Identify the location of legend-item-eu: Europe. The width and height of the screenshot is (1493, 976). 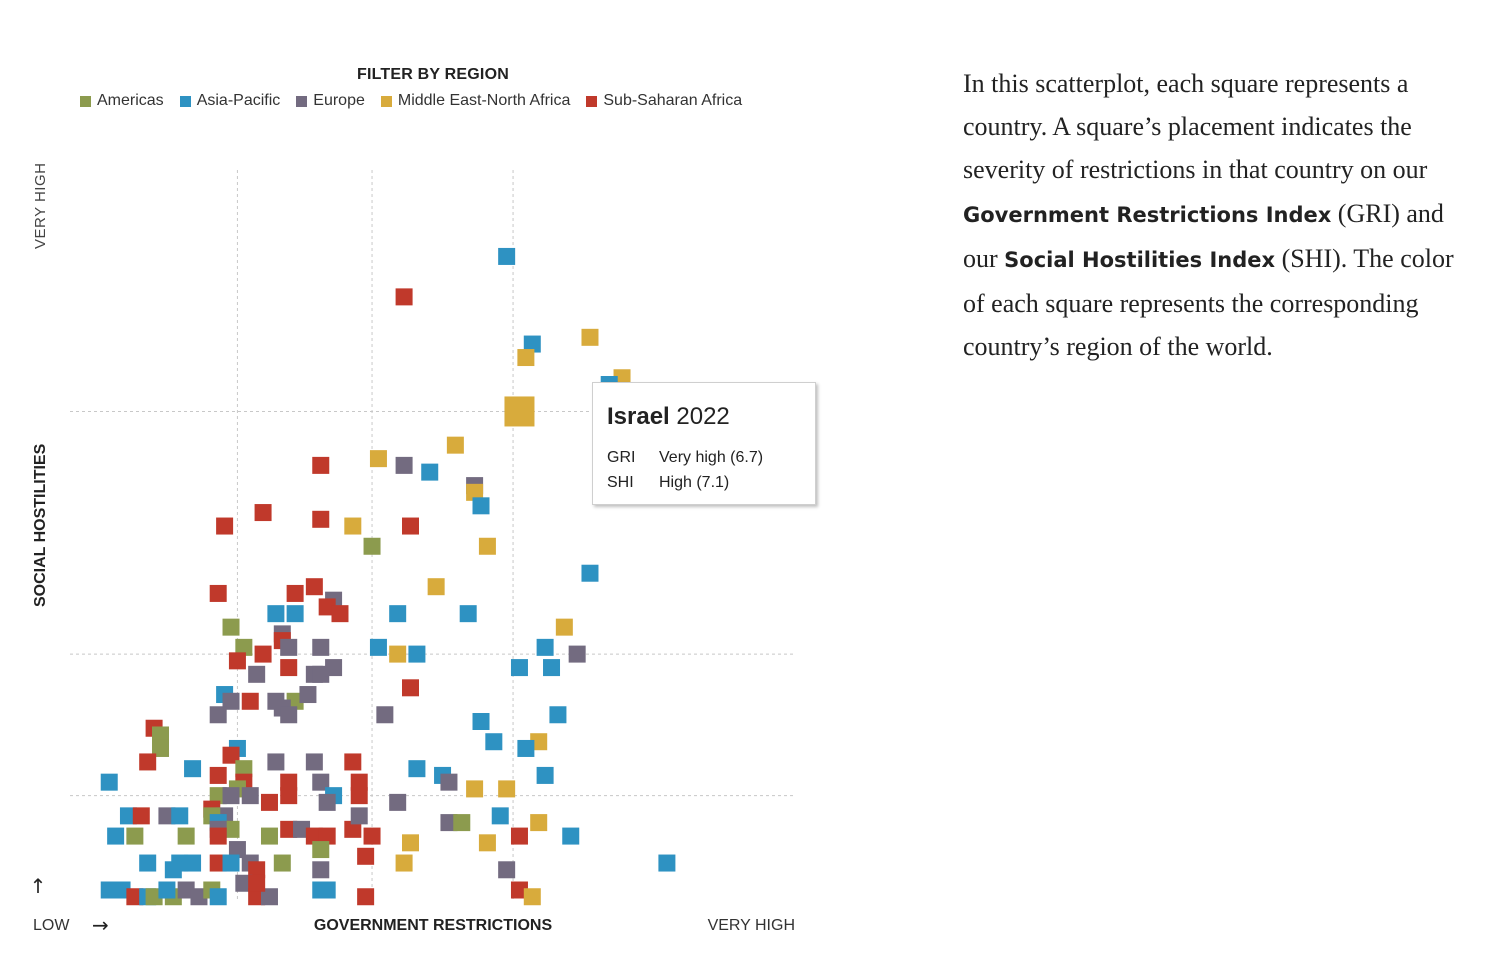
(330, 101).